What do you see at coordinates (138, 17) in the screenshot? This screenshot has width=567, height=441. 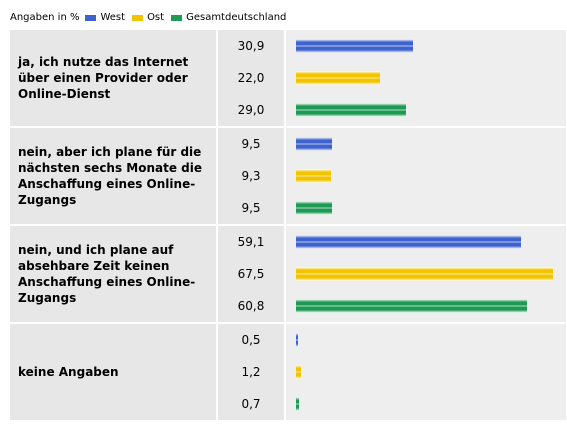 I see `legend-swatch-ost` at bounding box center [138, 17].